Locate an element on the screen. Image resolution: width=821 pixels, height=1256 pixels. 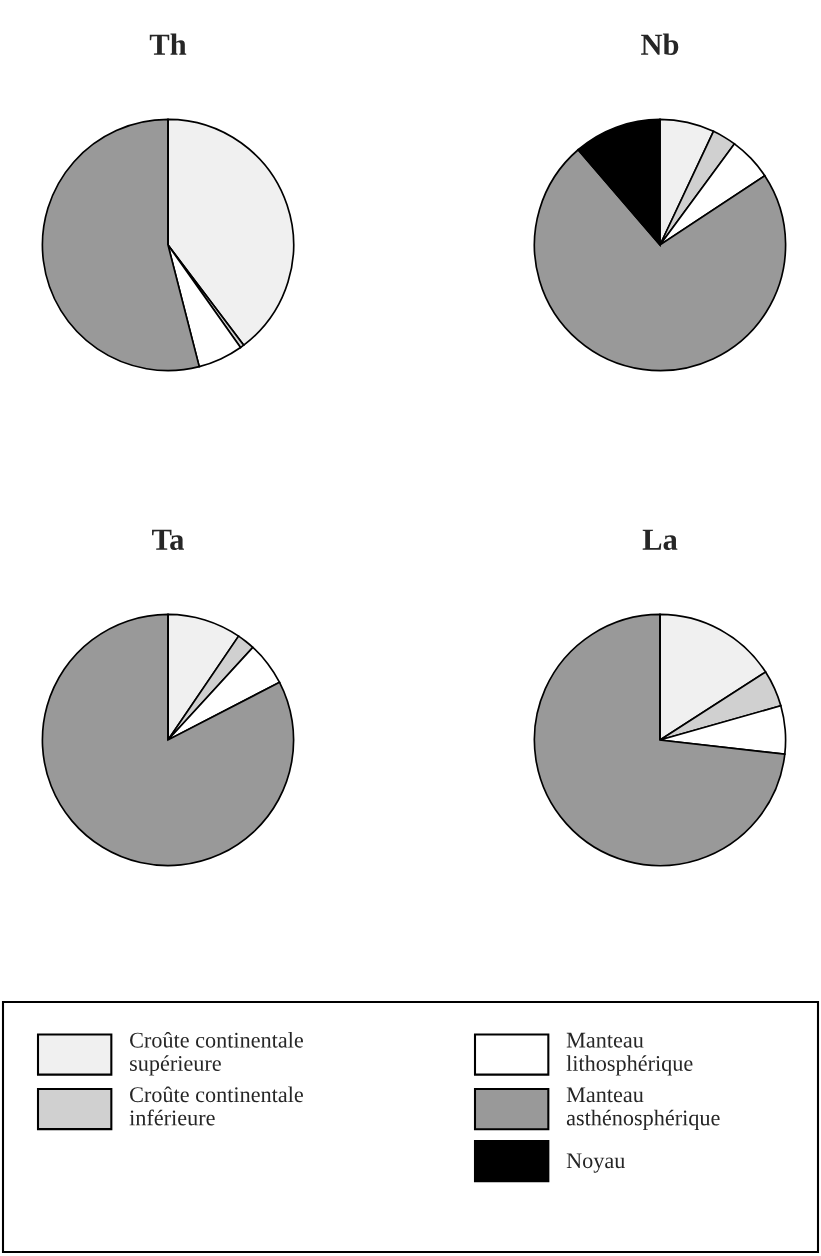
chart-title: La is located at coordinates (660, 539).